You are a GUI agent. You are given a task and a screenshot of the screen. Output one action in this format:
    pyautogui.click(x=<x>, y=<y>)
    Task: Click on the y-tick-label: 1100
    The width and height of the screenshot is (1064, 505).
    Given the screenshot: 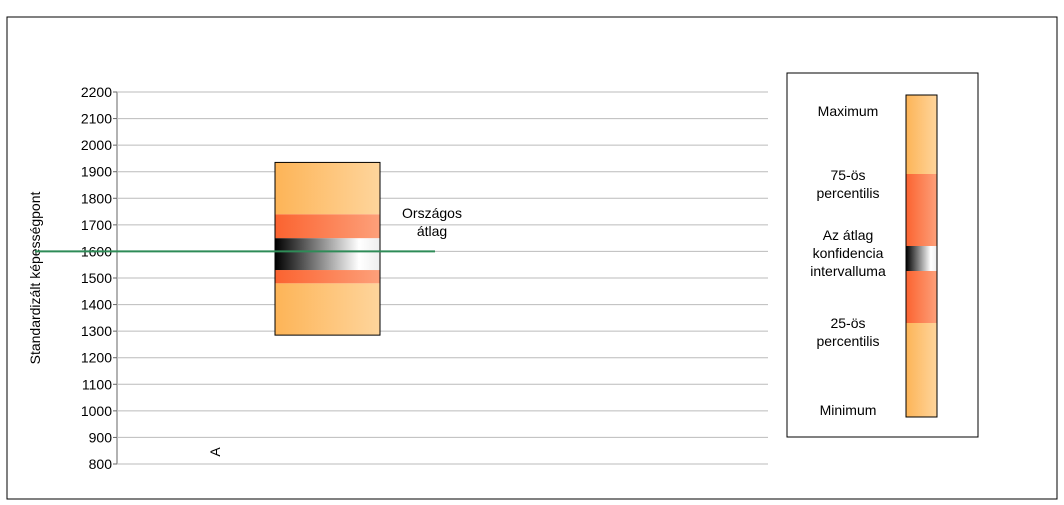 What is the action you would take?
    pyautogui.click(x=97, y=384)
    